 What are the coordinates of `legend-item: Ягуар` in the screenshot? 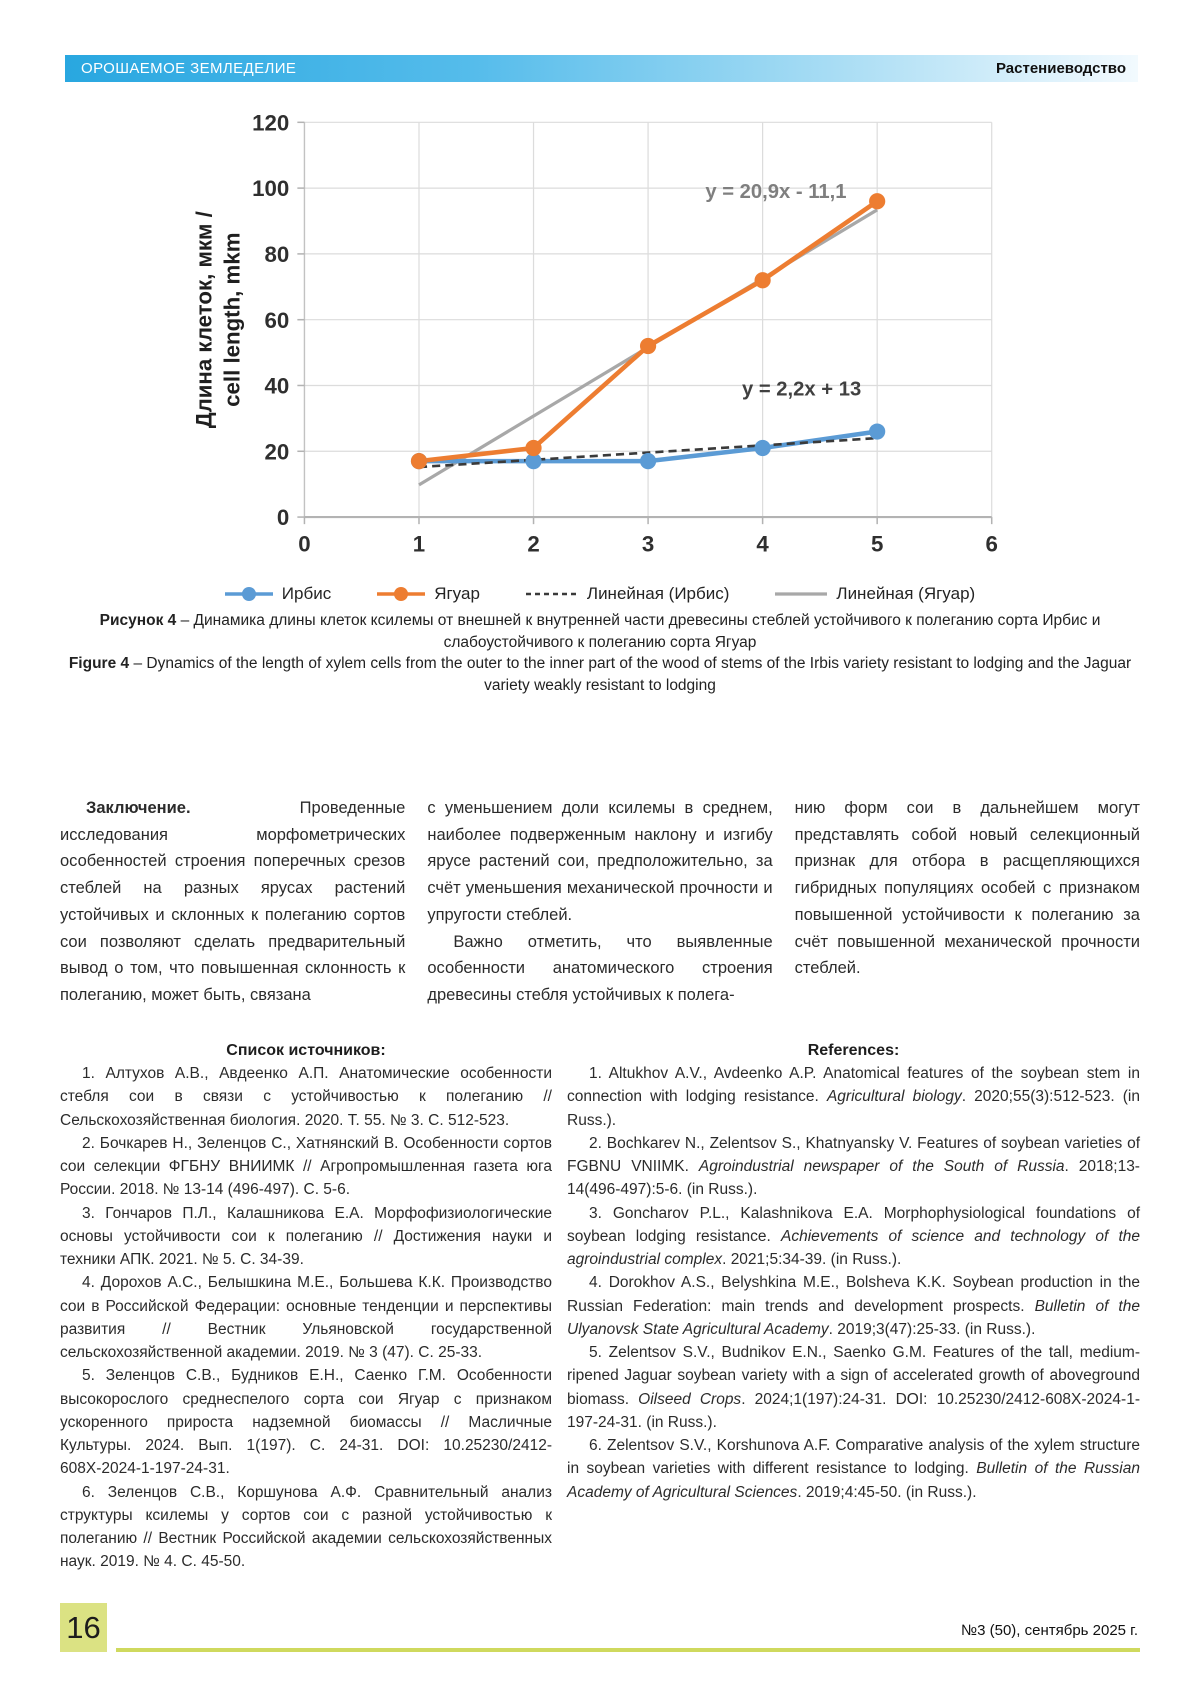 It's located at (428, 594).